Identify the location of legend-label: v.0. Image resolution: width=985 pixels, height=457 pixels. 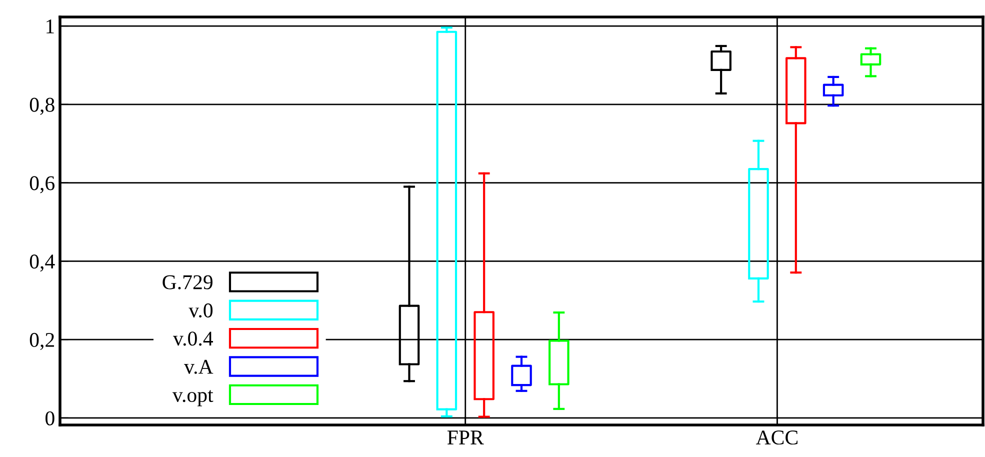
(200, 310).